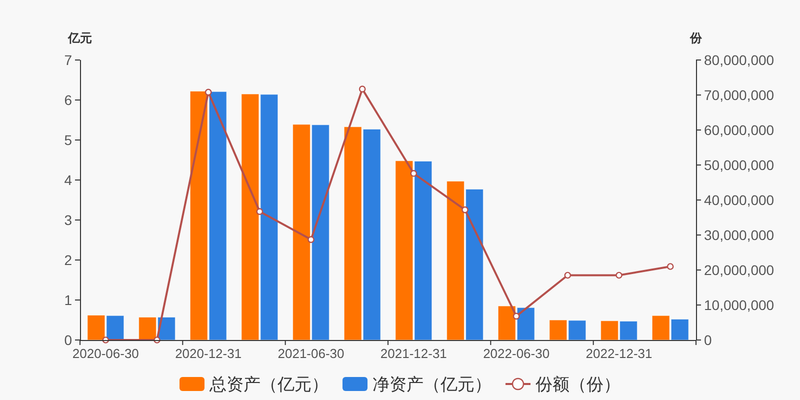 This screenshot has width=800, height=400. I want to click on legend-label: 总资产（亿元）, so click(269, 384).